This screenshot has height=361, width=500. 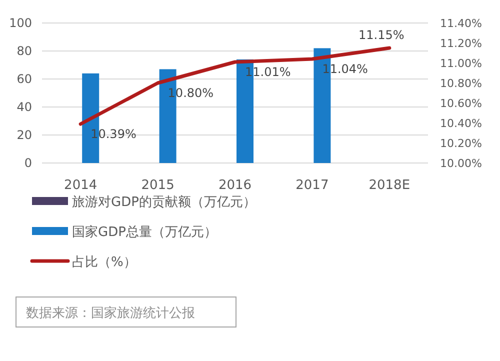 I want to click on y-tick-label: 80, so click(x=24, y=51).